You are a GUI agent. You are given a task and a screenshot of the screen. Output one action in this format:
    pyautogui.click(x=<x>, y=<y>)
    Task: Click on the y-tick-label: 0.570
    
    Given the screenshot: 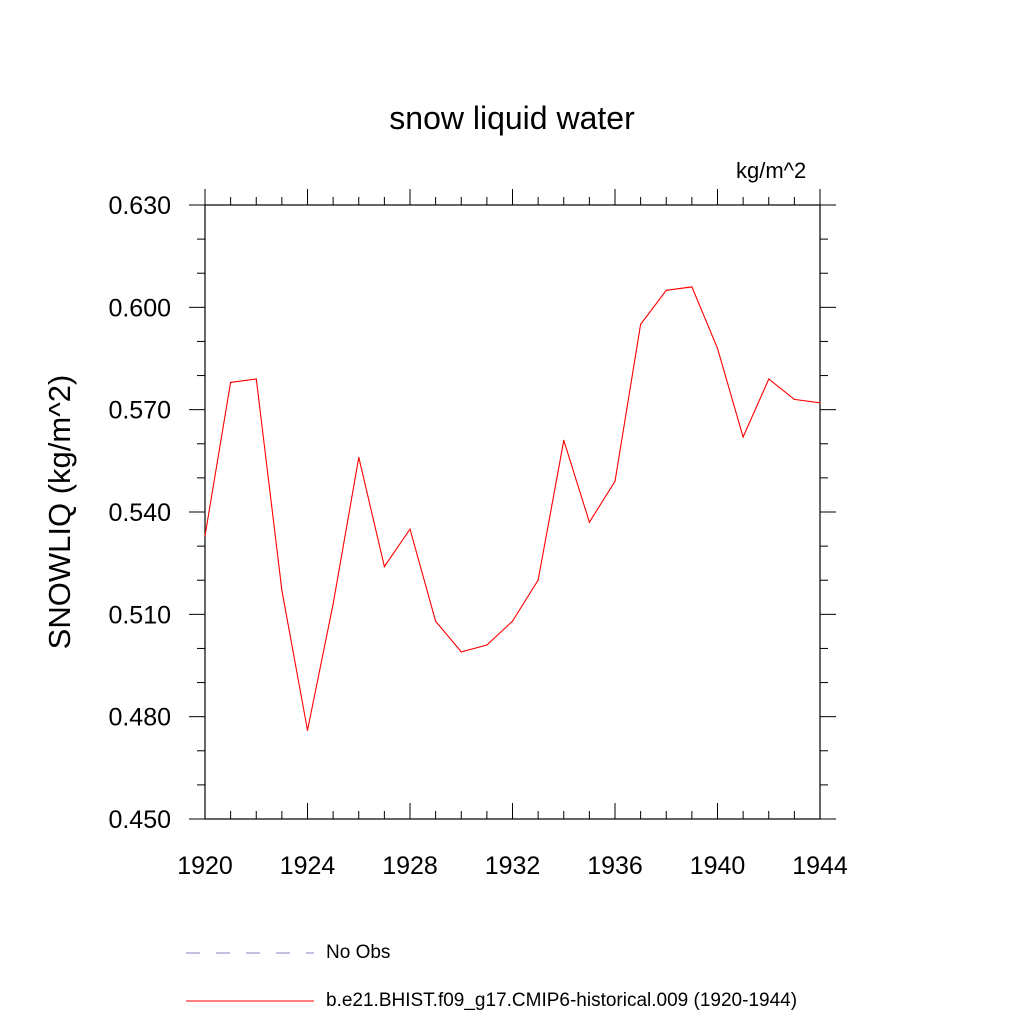 What is the action you would take?
    pyautogui.click(x=139, y=411)
    